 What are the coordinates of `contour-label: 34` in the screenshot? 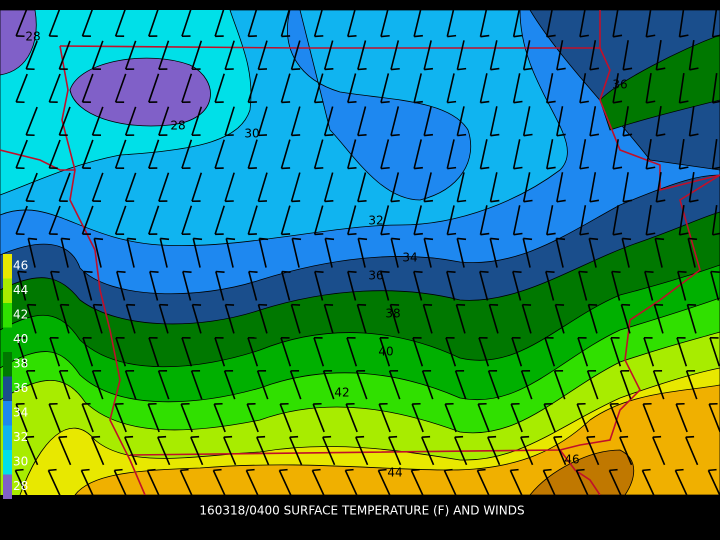 It's located at (409, 258).